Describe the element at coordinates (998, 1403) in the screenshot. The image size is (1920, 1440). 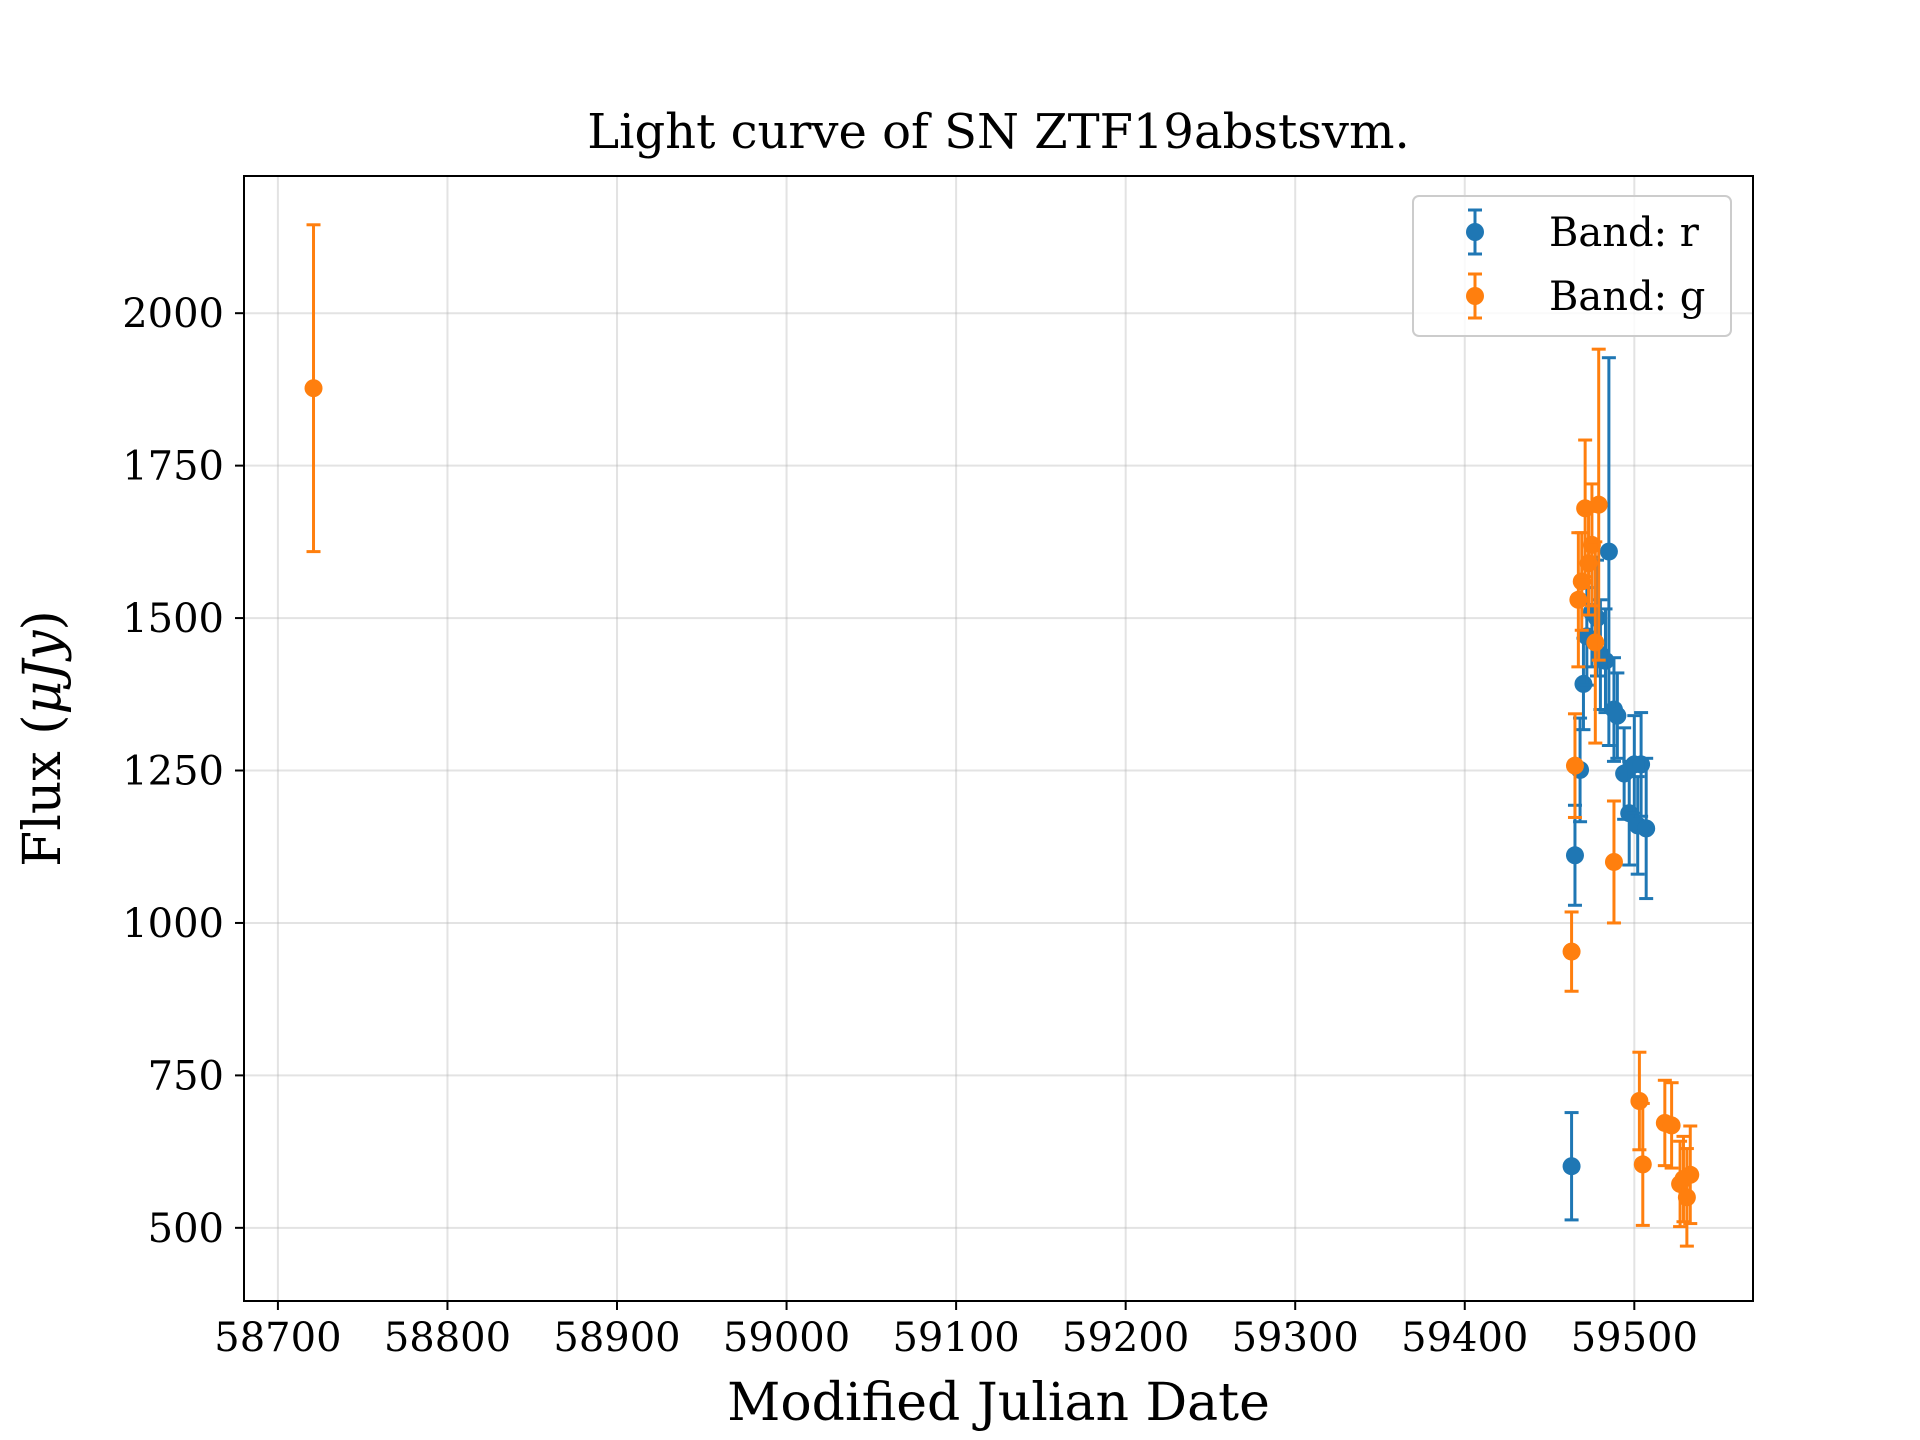
I see `x-axis-label: Modified Julian Date` at that location.